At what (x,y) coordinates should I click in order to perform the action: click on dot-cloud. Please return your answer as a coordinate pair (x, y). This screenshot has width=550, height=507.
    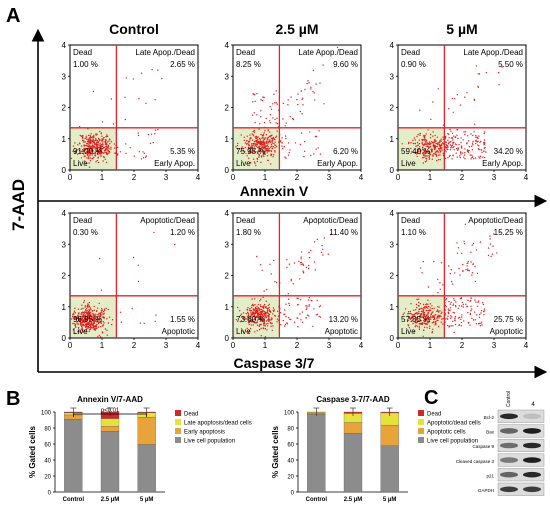
    Looking at the image, I should click on (123, 284).